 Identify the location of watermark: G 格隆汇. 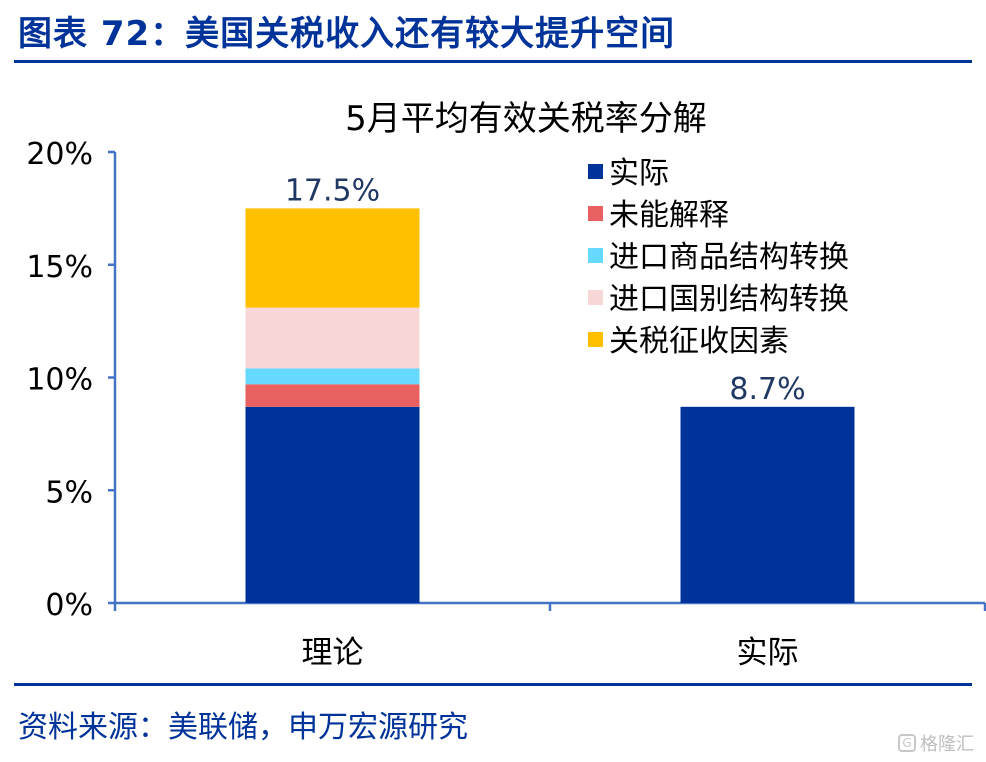
(936, 743).